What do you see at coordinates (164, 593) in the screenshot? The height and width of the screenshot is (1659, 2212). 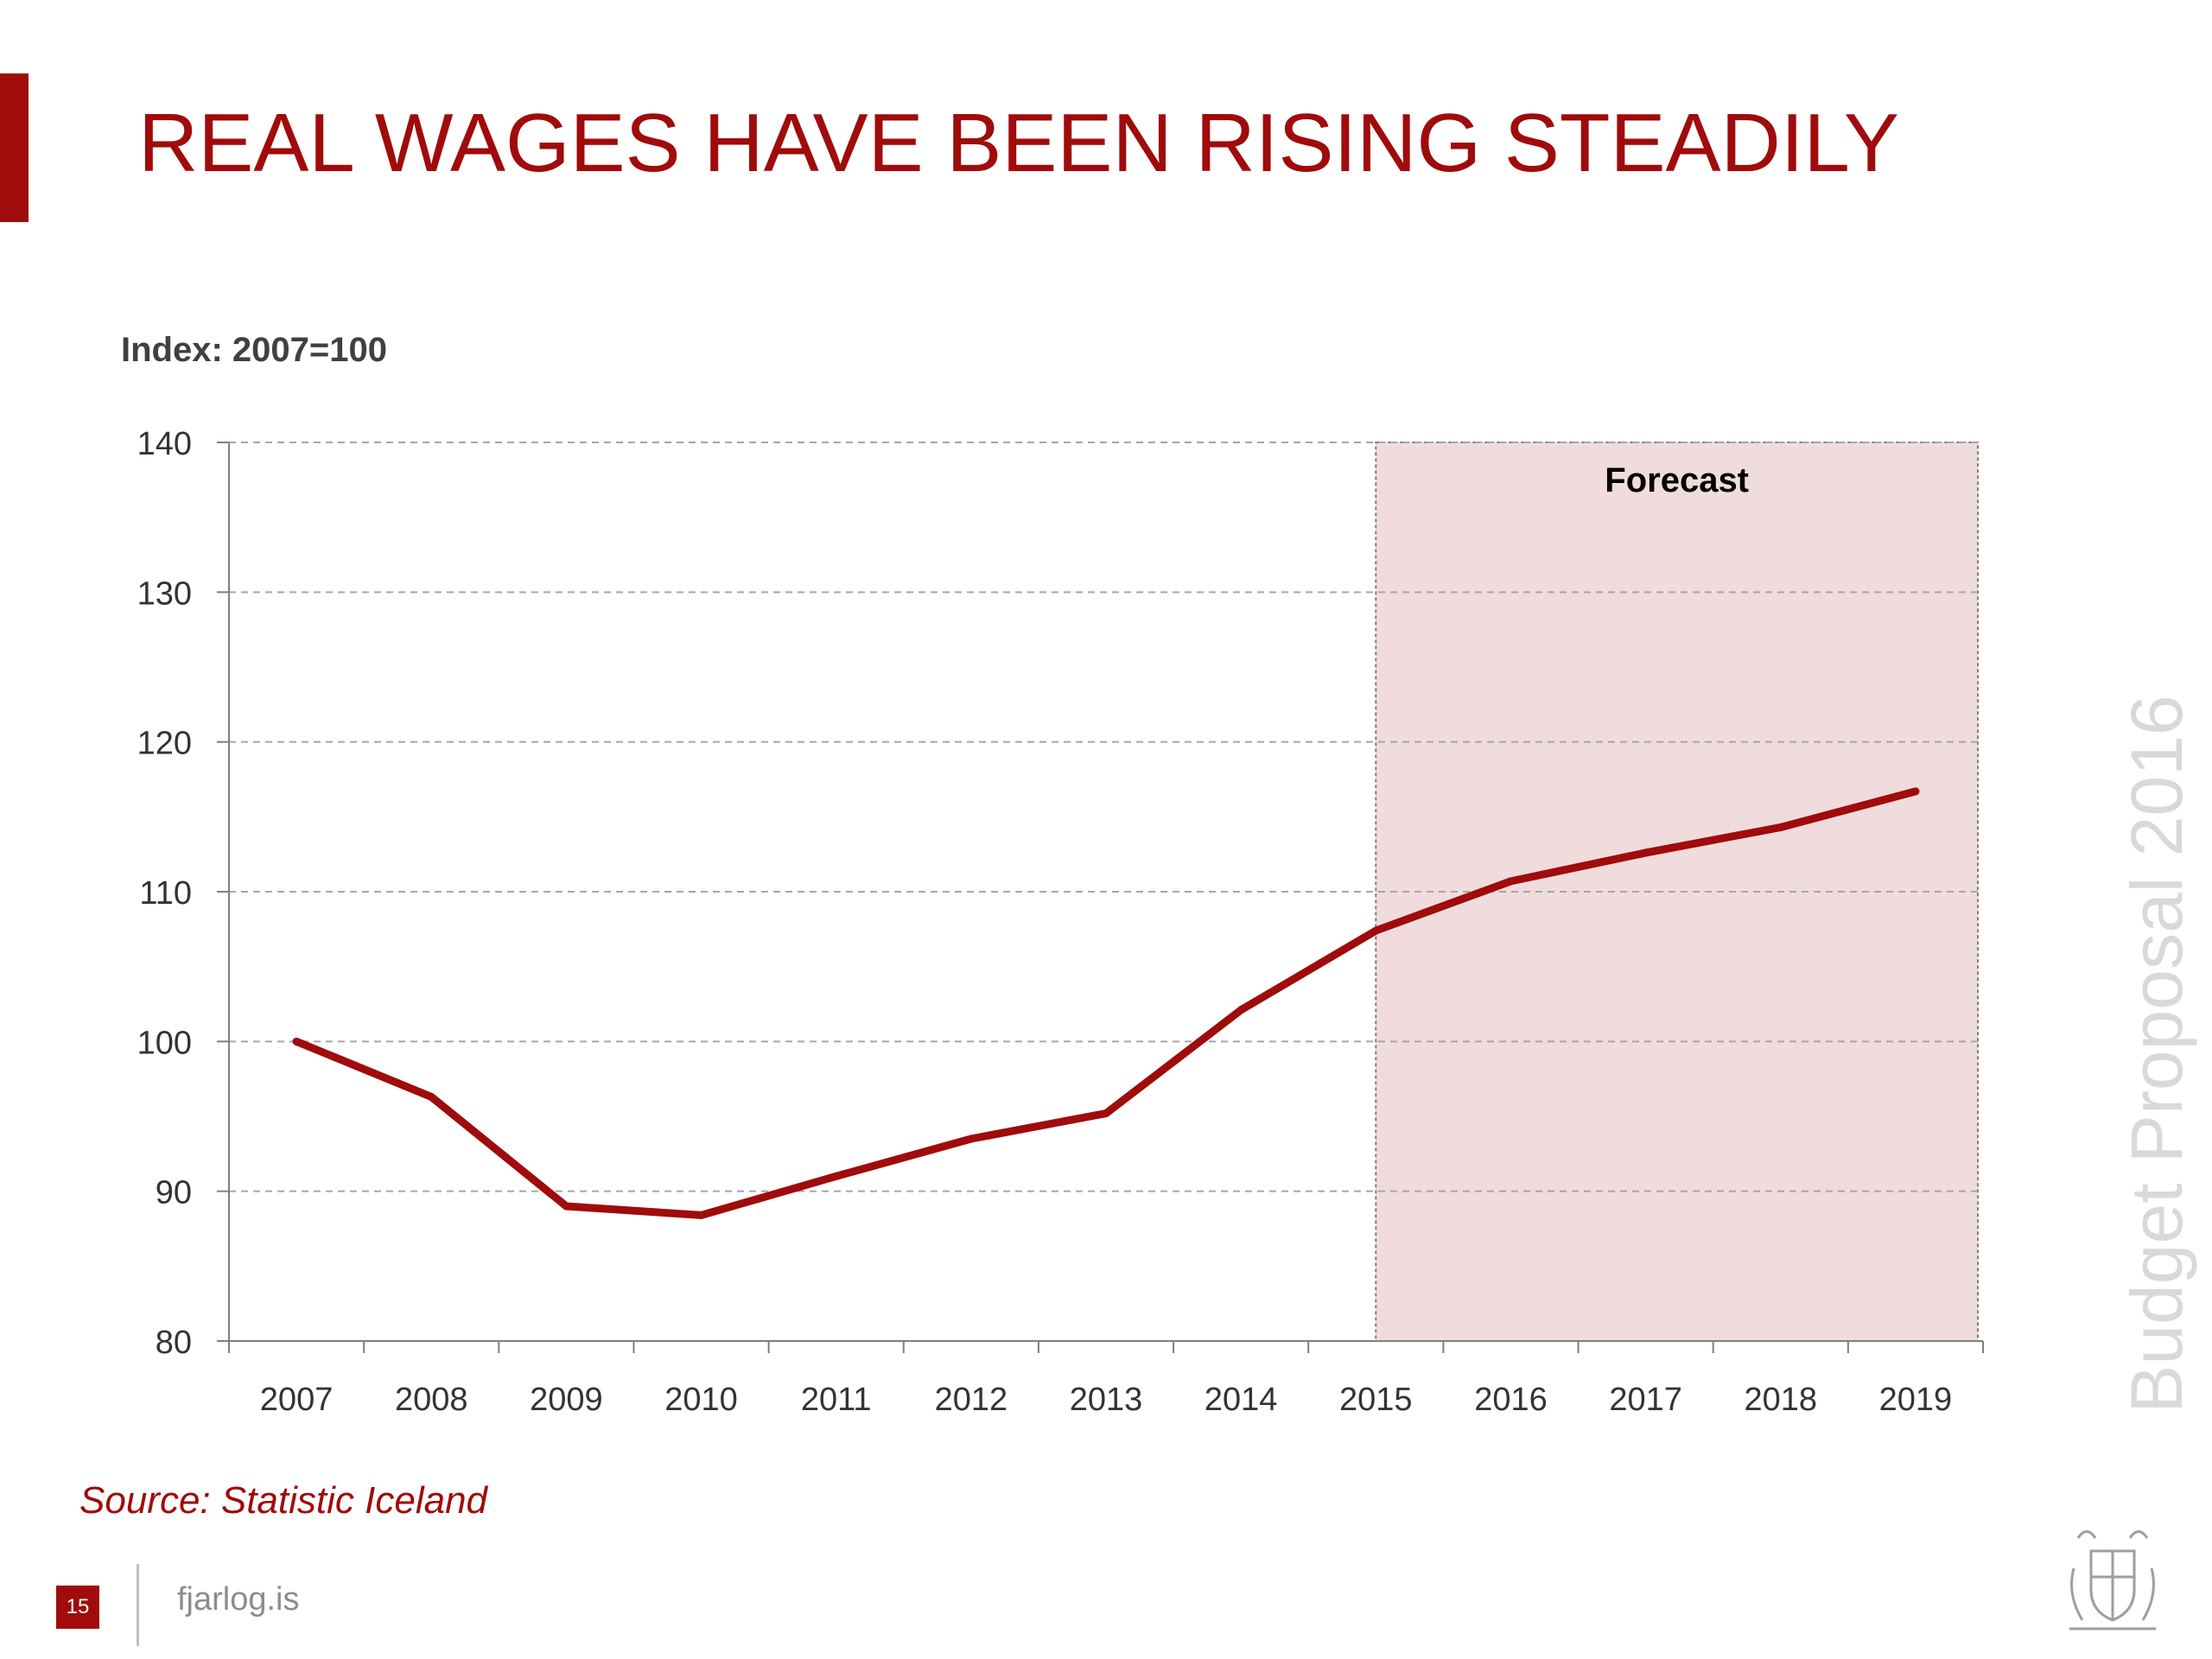 I see `y-tick-label: 130` at bounding box center [164, 593].